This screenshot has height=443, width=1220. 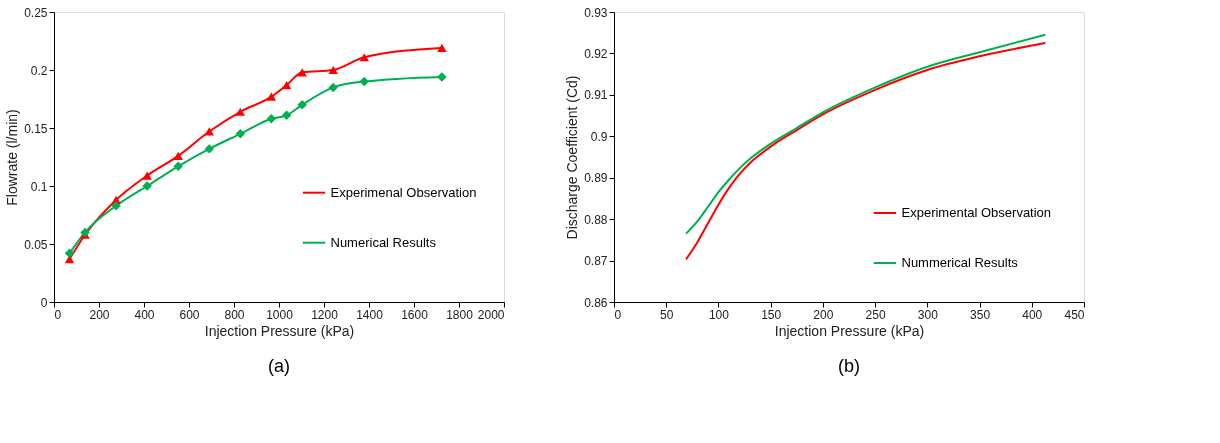 What do you see at coordinates (960, 262) in the screenshot?
I see `legend-label: Nummerical Results` at bounding box center [960, 262].